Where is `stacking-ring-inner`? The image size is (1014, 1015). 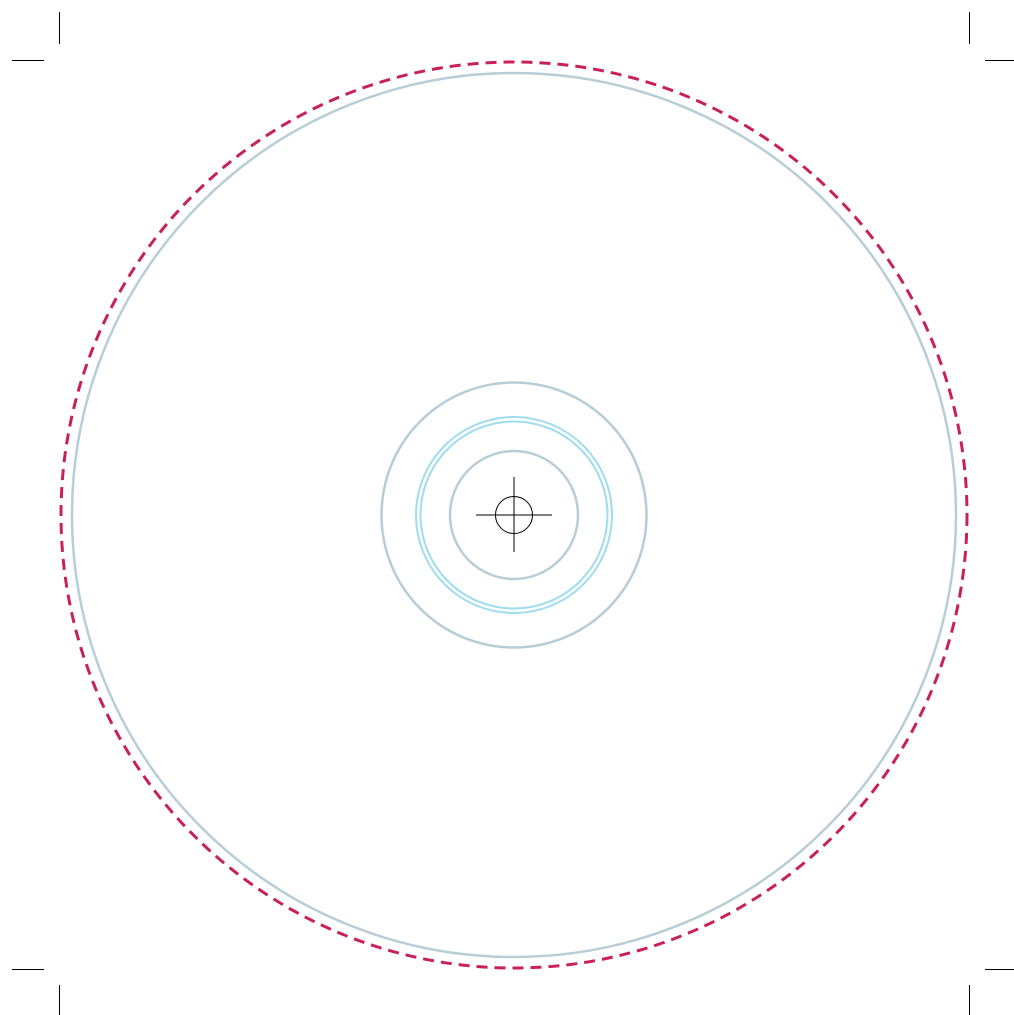
stacking-ring-inner is located at coordinates (514, 515).